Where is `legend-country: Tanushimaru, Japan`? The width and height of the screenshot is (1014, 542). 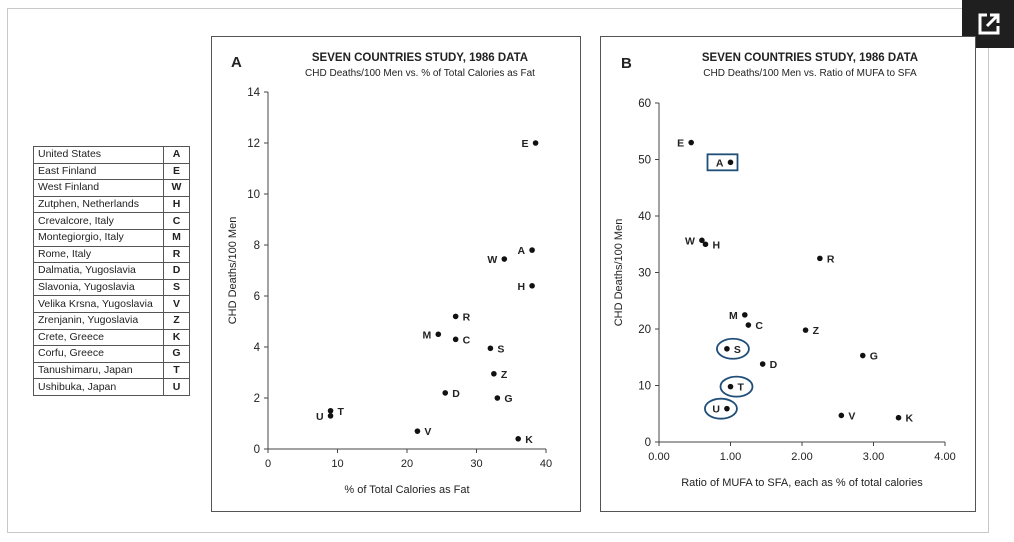
legend-country: Tanushimaru, Japan is located at coordinates (98, 370).